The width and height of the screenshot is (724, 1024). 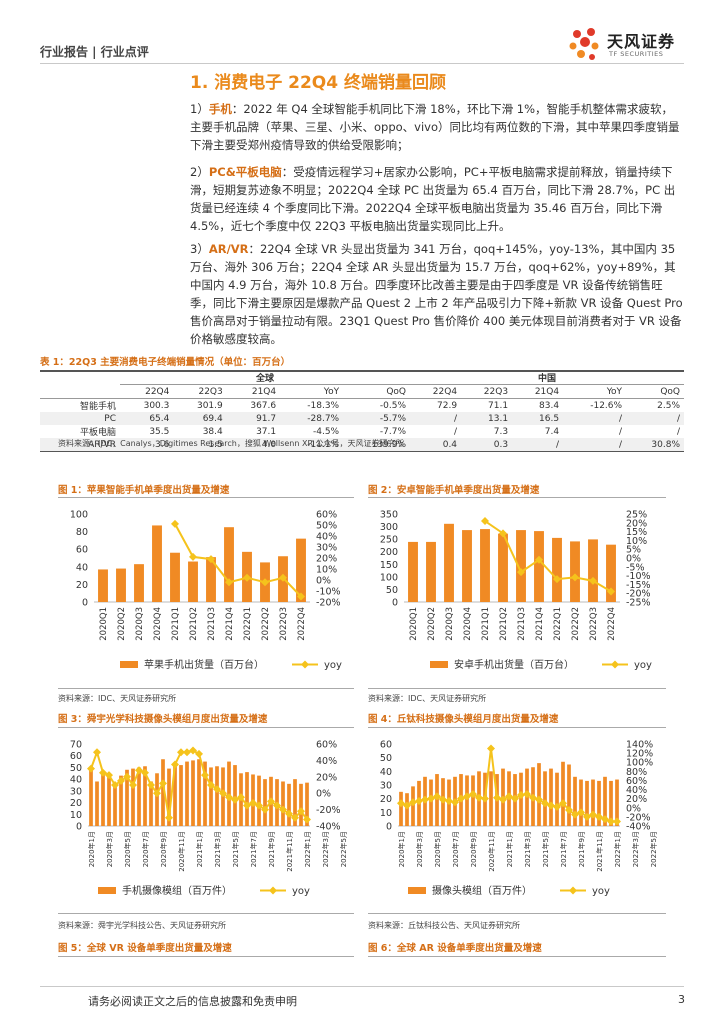 I want to click on x-axis-tick: 2022年1月, so click(x=617, y=849).